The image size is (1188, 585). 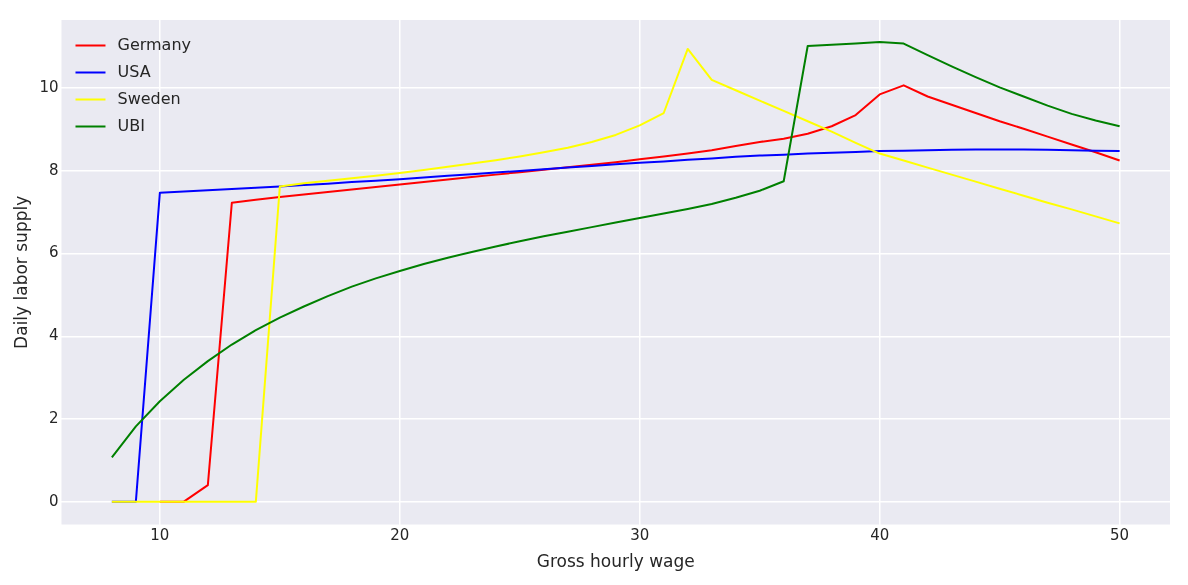 What do you see at coordinates (160, 535) in the screenshot?
I see `x-tick-label: 10` at bounding box center [160, 535].